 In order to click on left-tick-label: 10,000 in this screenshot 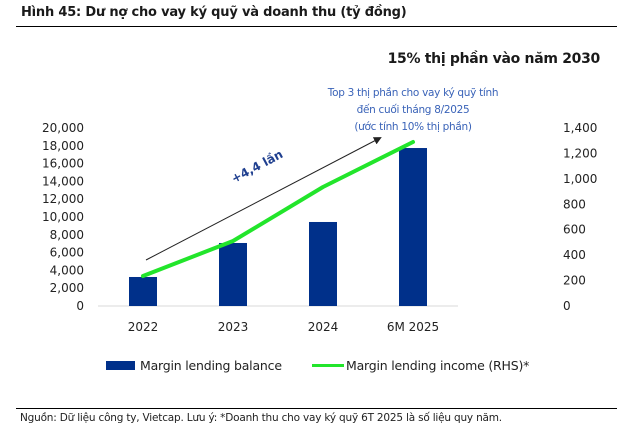, I will do `click(63, 217)`.